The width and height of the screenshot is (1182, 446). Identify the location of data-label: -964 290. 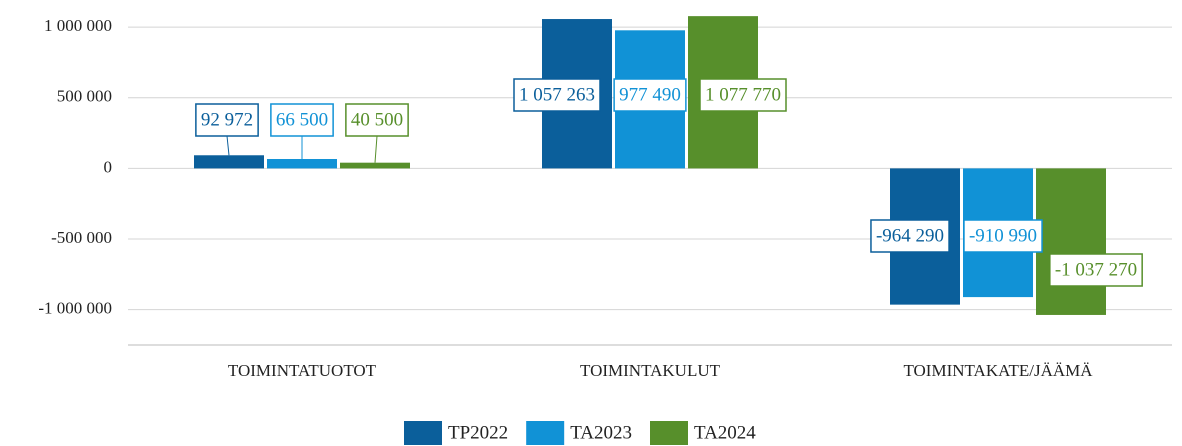
(910, 235).